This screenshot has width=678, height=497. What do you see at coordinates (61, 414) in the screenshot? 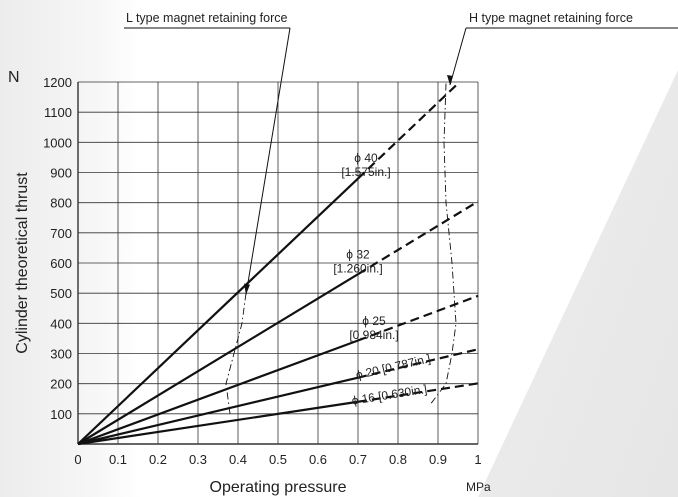
I see `y-tick-label: 100` at bounding box center [61, 414].